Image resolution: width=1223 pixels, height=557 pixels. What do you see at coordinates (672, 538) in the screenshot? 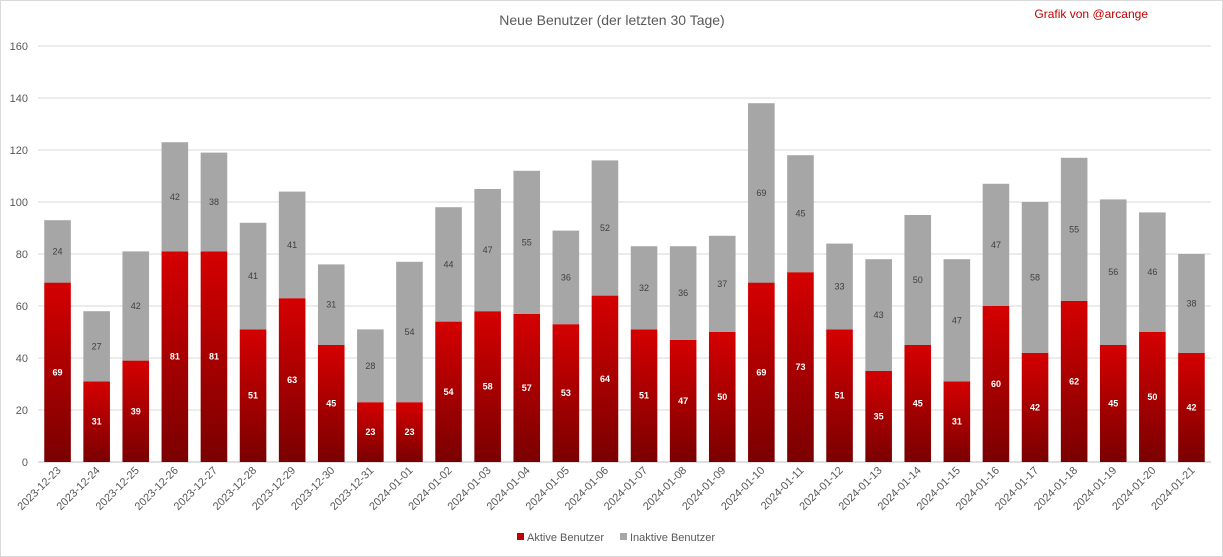
I see `legend-label-inaktive: Inaktive Benutzer` at bounding box center [672, 538].